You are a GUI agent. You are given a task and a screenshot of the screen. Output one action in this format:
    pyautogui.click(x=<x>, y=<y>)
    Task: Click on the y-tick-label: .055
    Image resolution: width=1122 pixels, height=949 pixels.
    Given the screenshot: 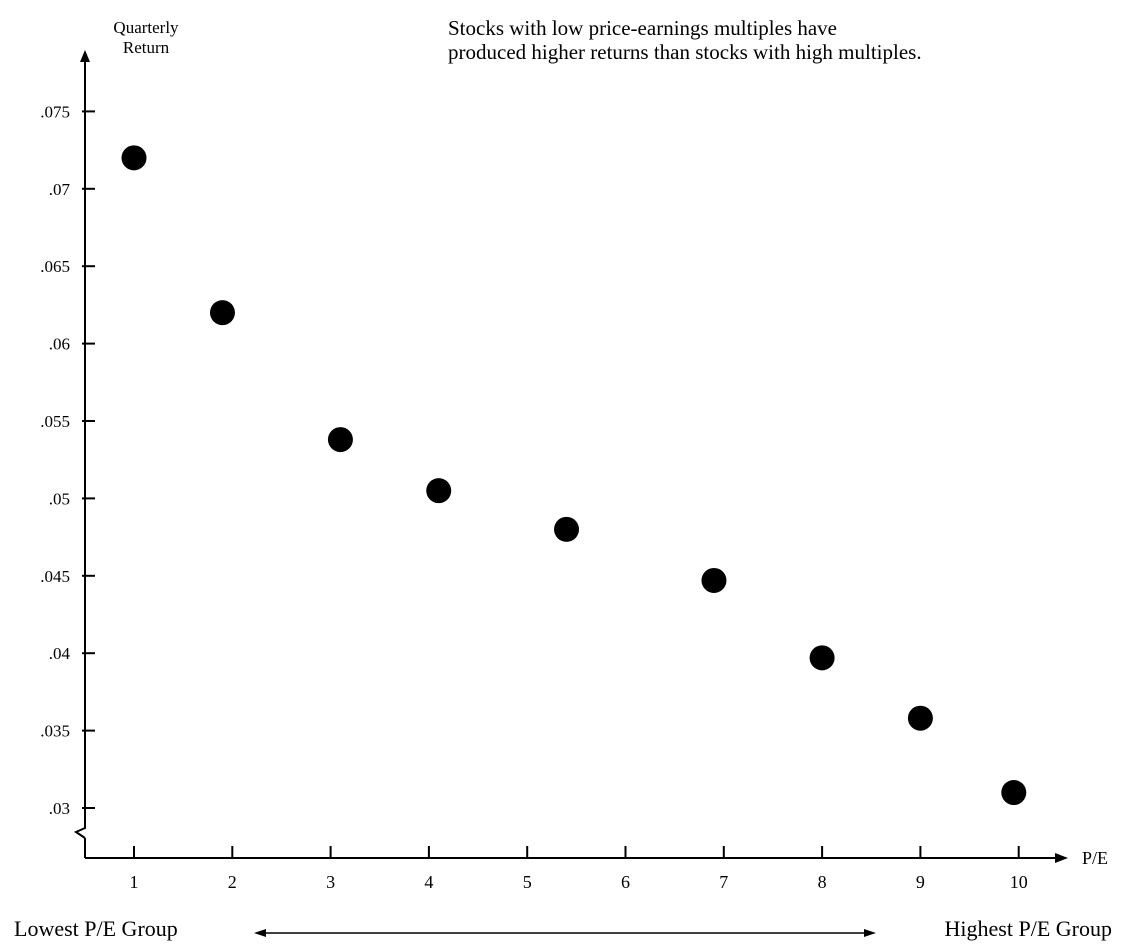 What is the action you would take?
    pyautogui.click(x=55, y=421)
    